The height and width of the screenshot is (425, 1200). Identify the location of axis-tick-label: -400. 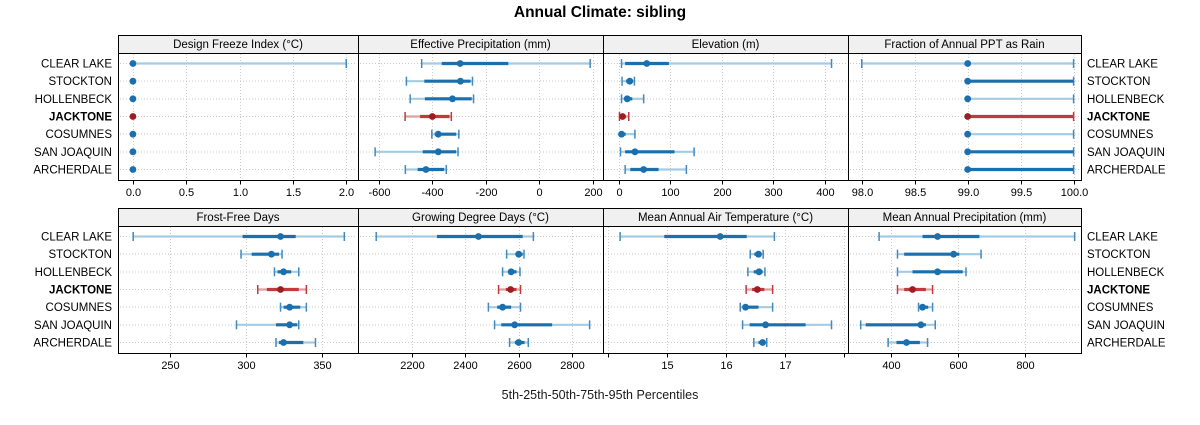
(432, 193).